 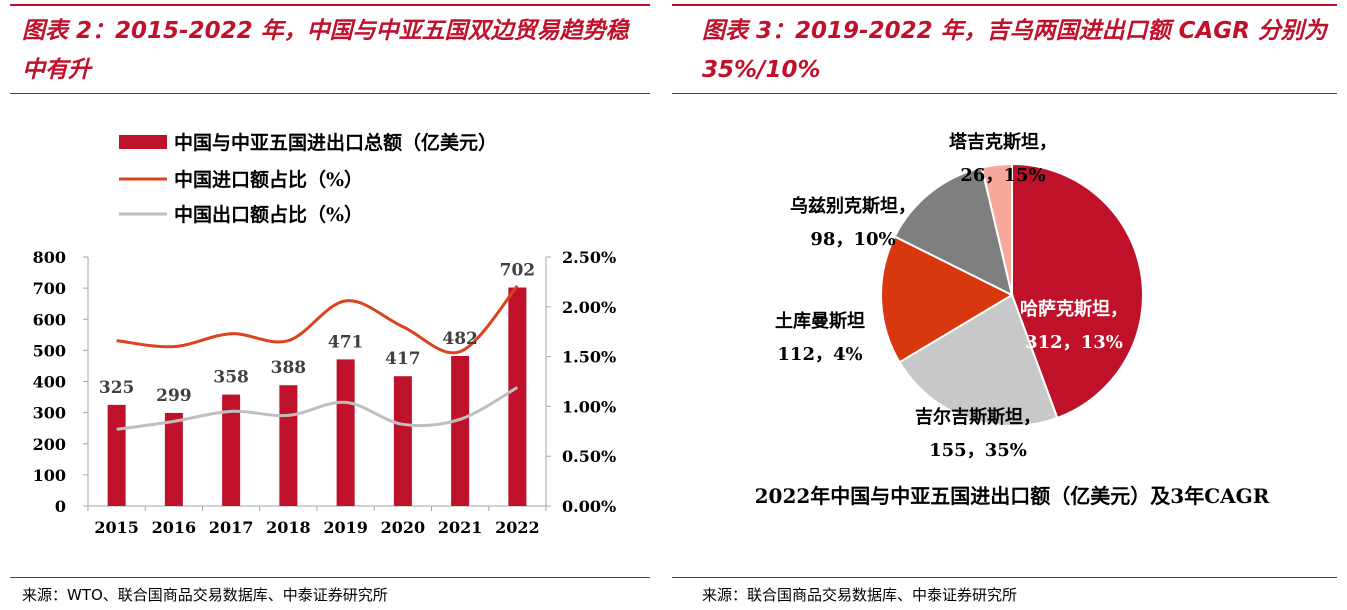 I want to click on pie-slice-value-label: 155，35%, so click(x=978, y=450).